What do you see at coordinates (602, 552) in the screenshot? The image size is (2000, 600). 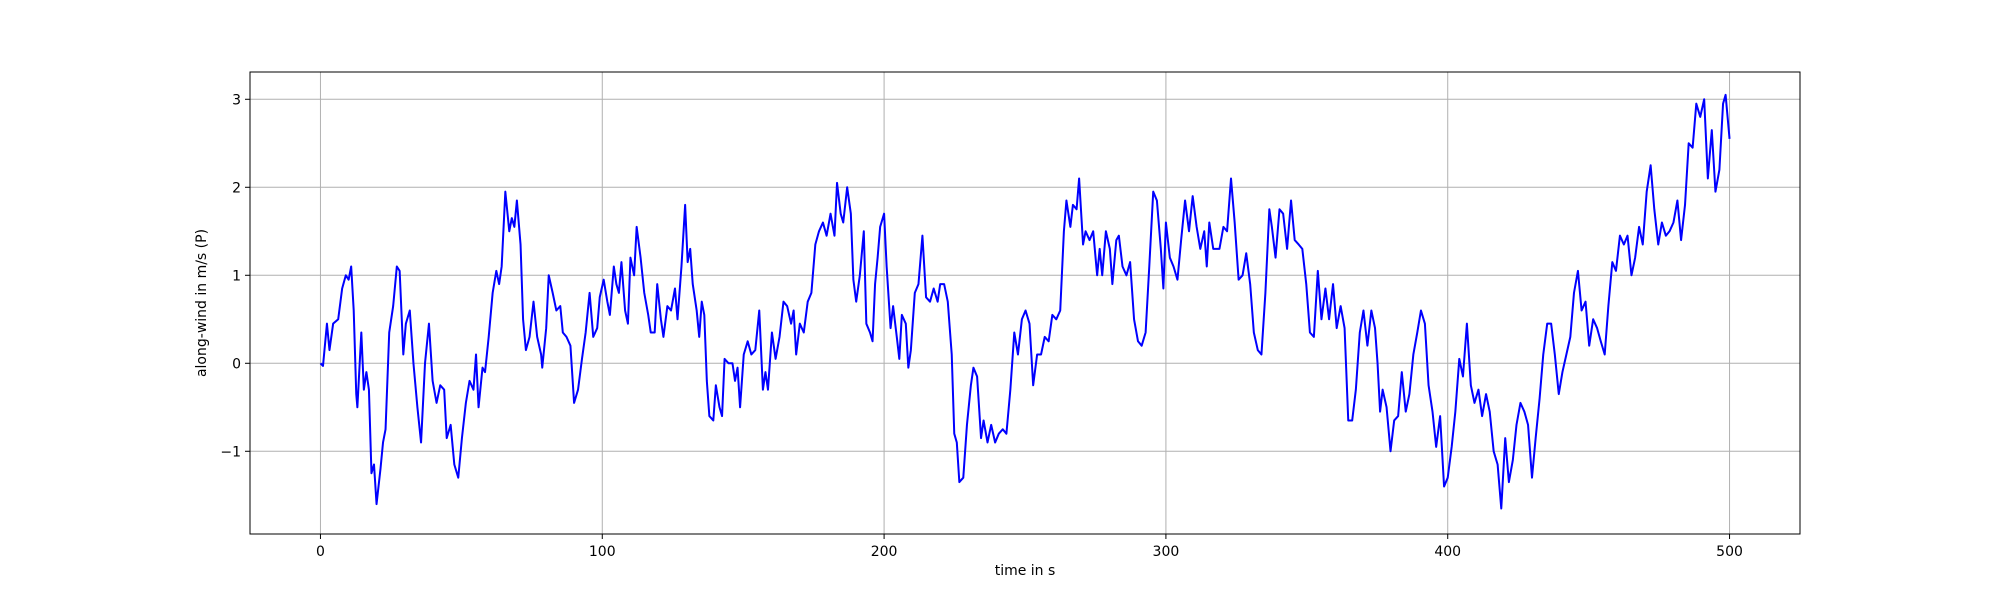 I see `x-tick-label: 100` at bounding box center [602, 552].